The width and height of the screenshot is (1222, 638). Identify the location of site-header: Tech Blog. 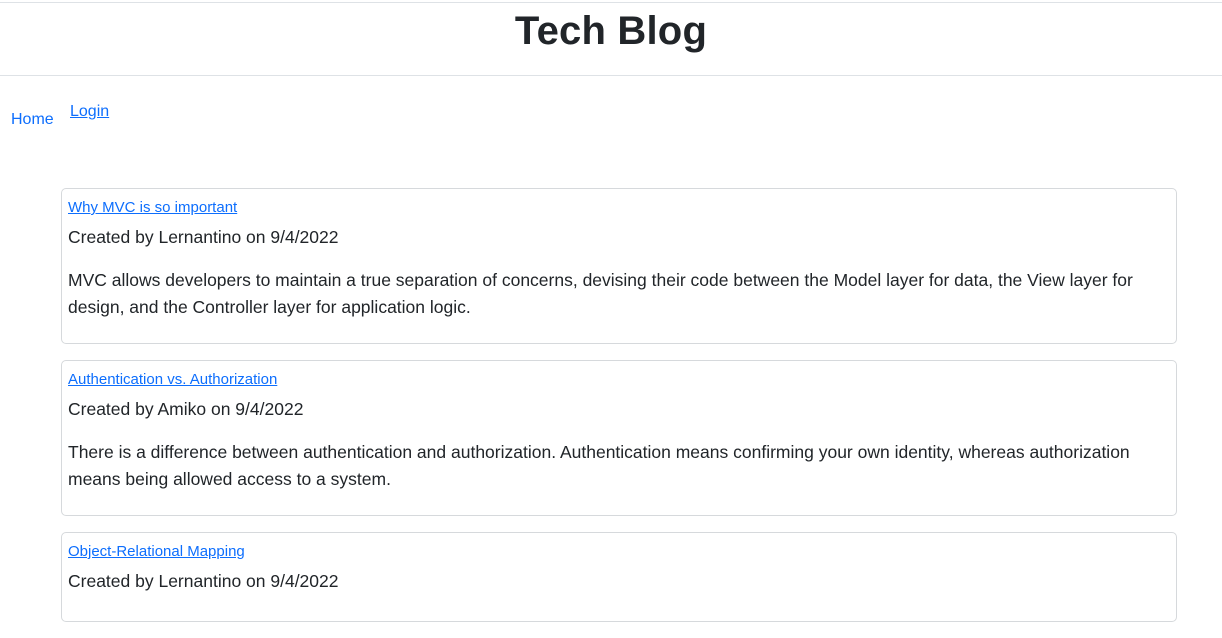
(611, 39).